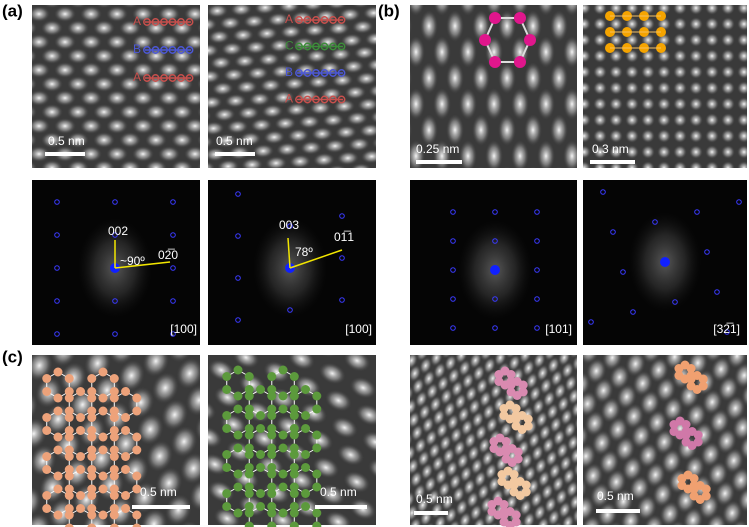 Image resolution: width=749 pixels, height=527 pixels. Describe the element at coordinates (289, 253) in the screenshot. I see `angle-line` at that location.